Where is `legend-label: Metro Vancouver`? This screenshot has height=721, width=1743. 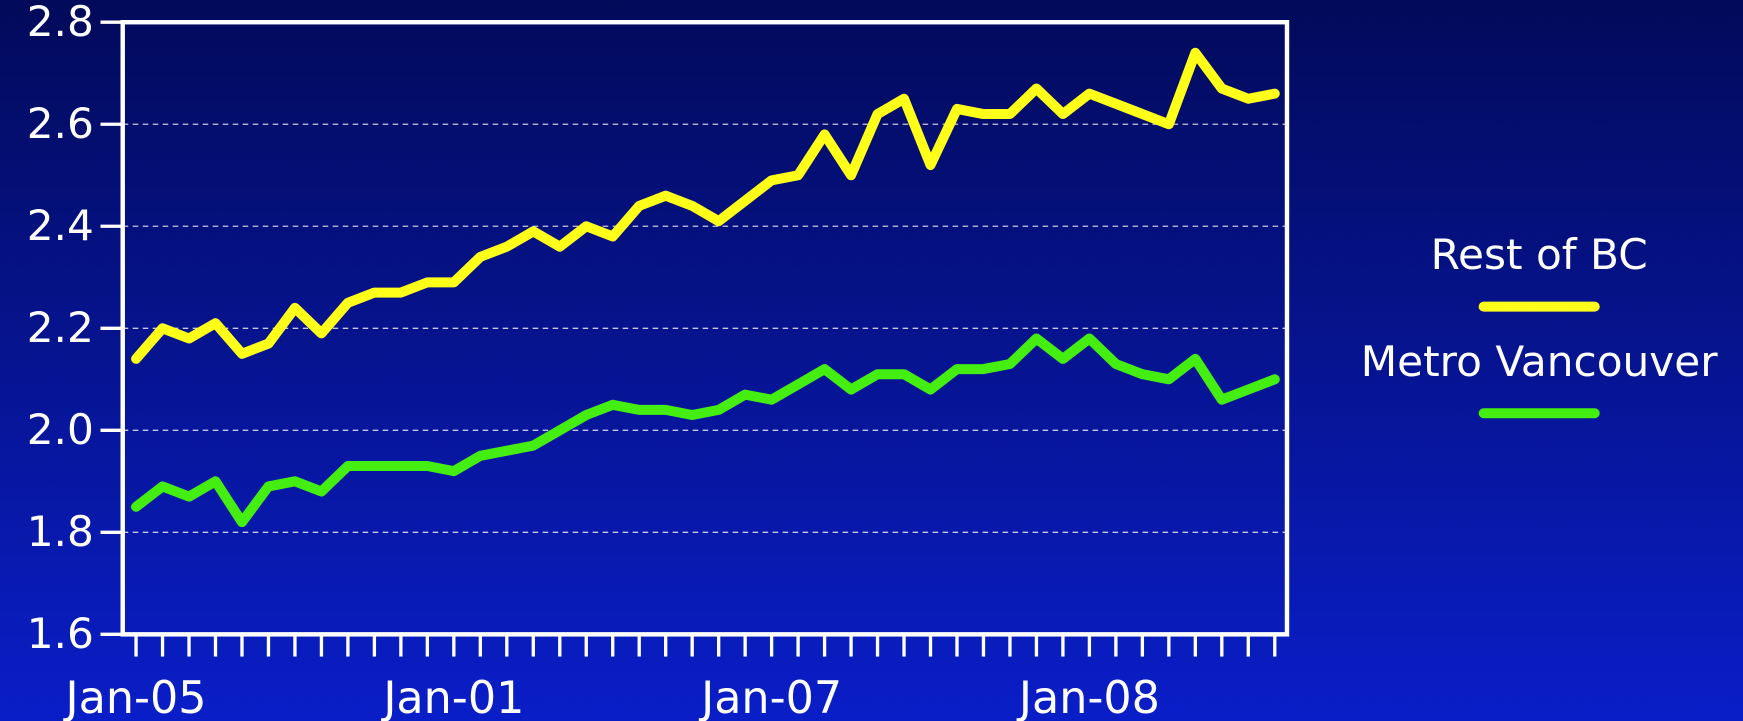 legend-label: Metro Vancouver is located at coordinates (1539, 361).